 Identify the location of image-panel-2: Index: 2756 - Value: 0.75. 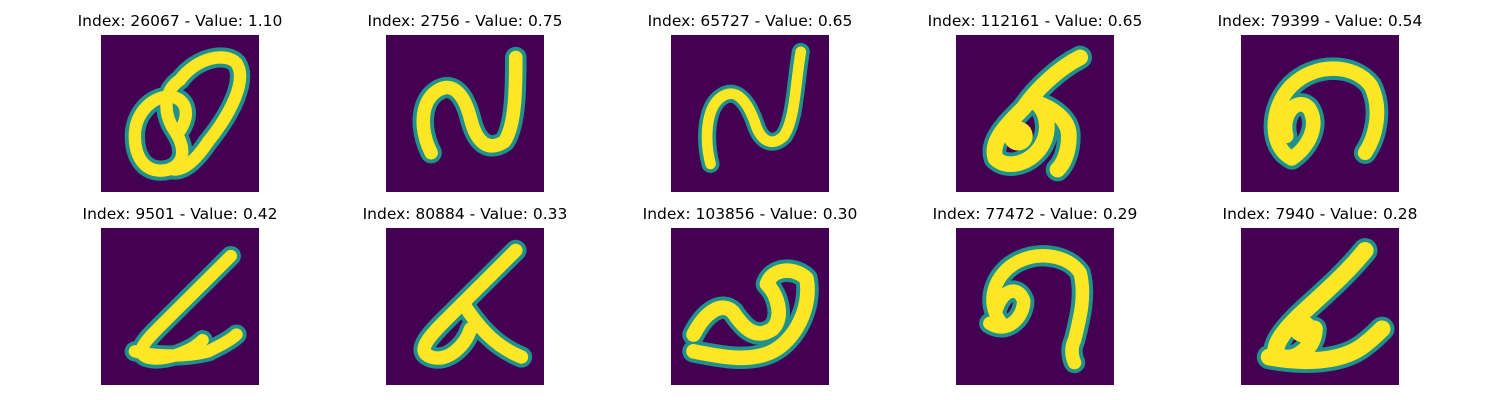
(465, 101).